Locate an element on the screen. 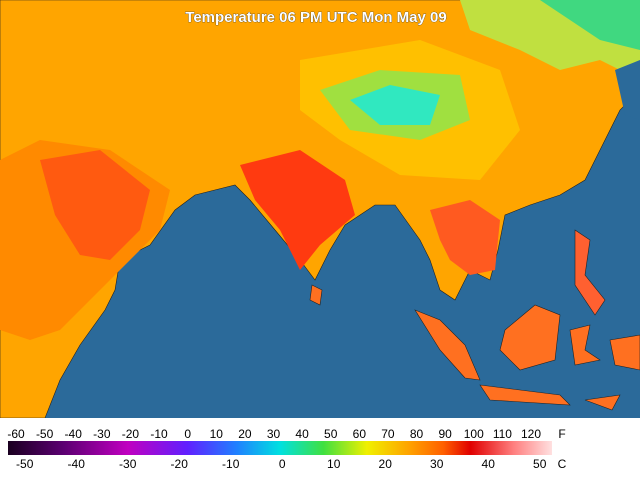 This screenshot has width=640, height=480. timor is located at coordinates (602, 402).